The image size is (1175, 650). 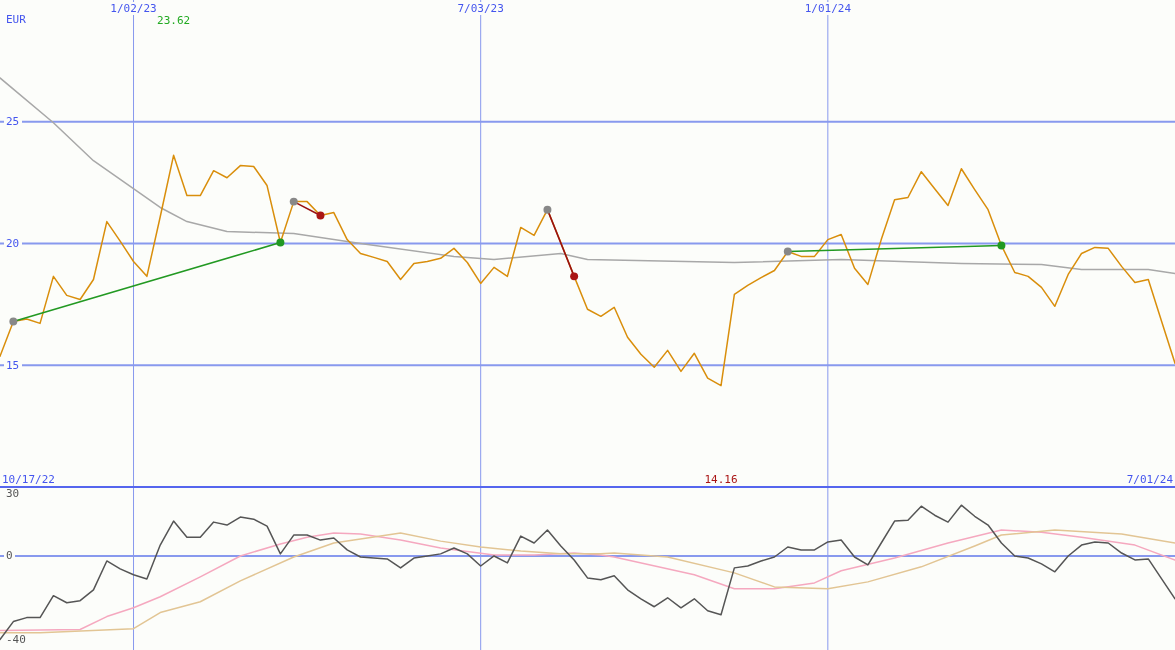 What do you see at coordinates (721, 479) in the screenshot?
I see `annotation: 14.16` at bounding box center [721, 479].